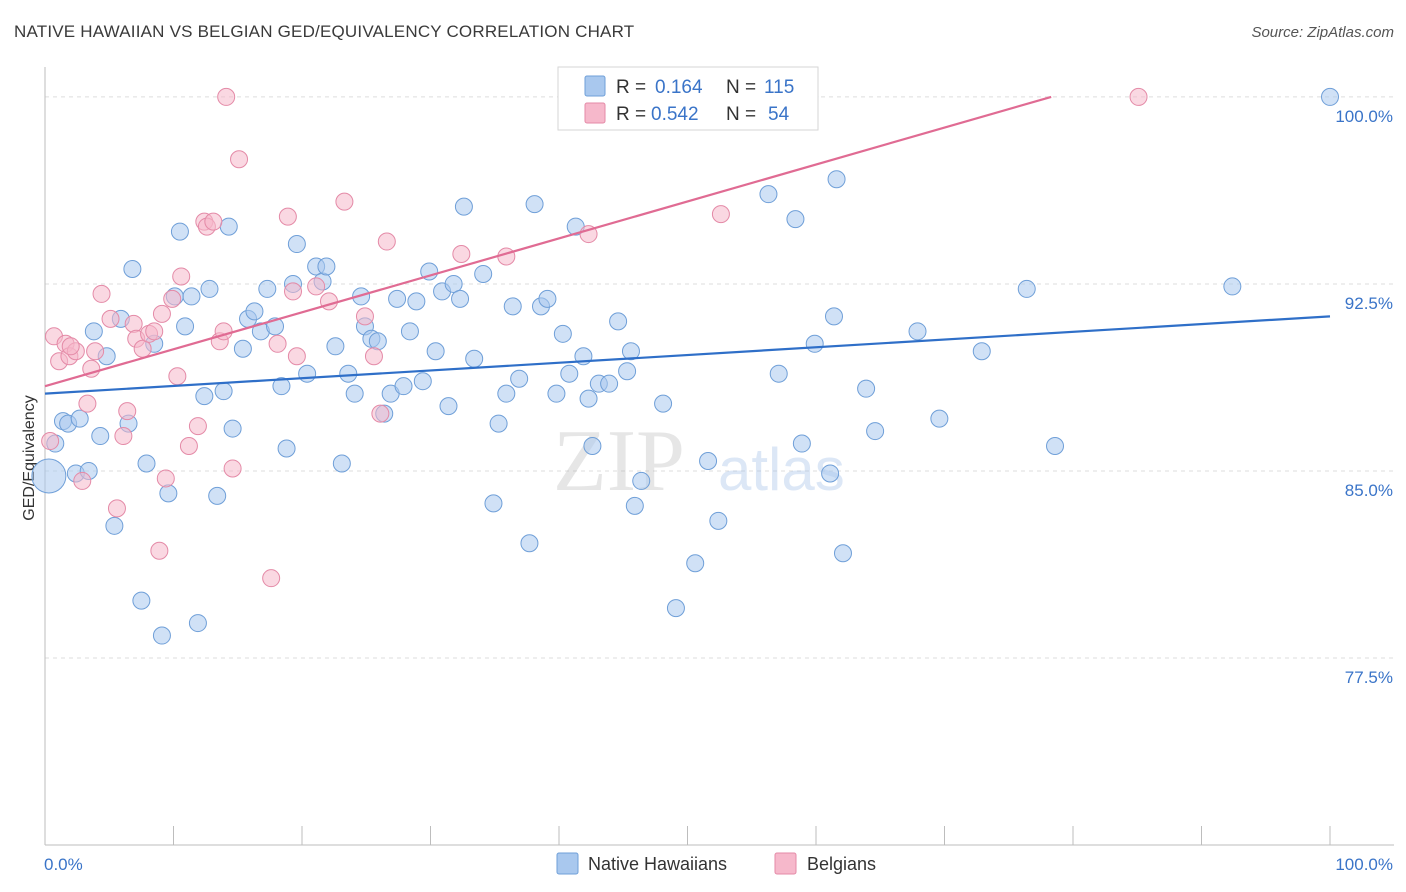 Image resolution: width=1406 pixels, height=892 pixels. I want to click on legend-swatch-belgians, so click(785, 863).